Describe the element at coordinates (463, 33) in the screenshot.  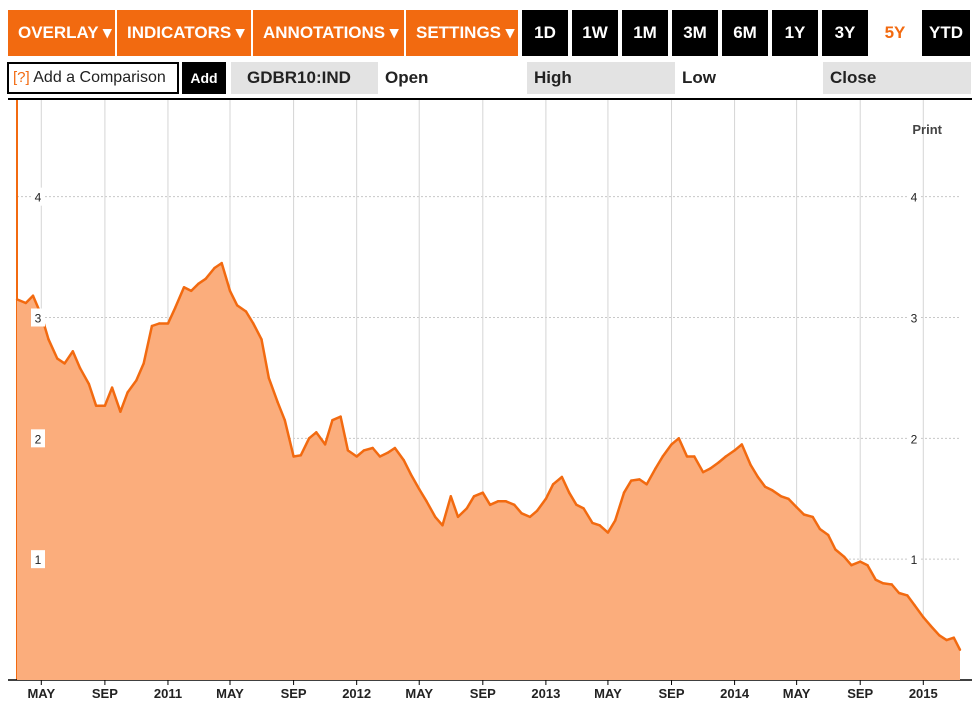
I see `settings-menu: SETTINGS ▾` at that location.